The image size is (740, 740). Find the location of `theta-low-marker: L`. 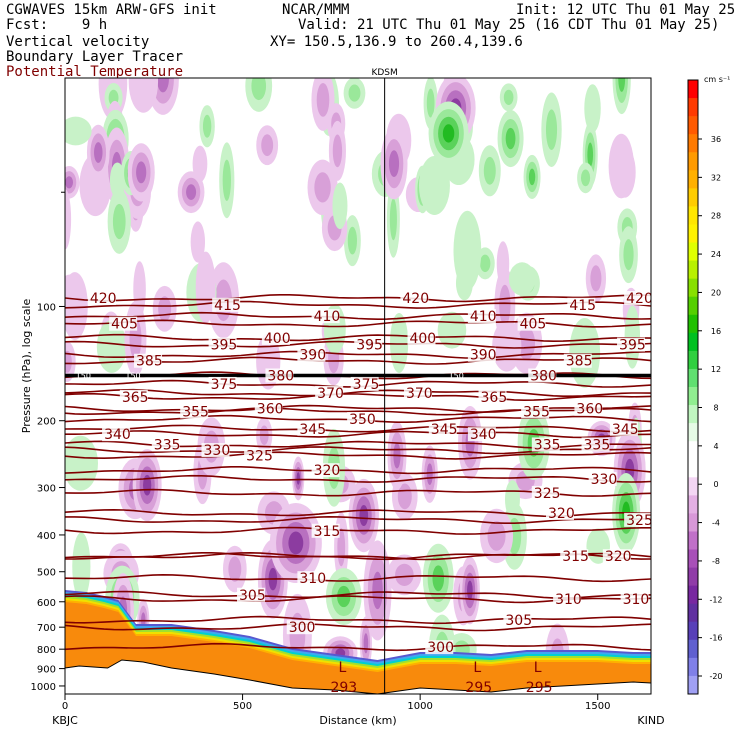

theta-low-marker: L is located at coordinates (342, 668).